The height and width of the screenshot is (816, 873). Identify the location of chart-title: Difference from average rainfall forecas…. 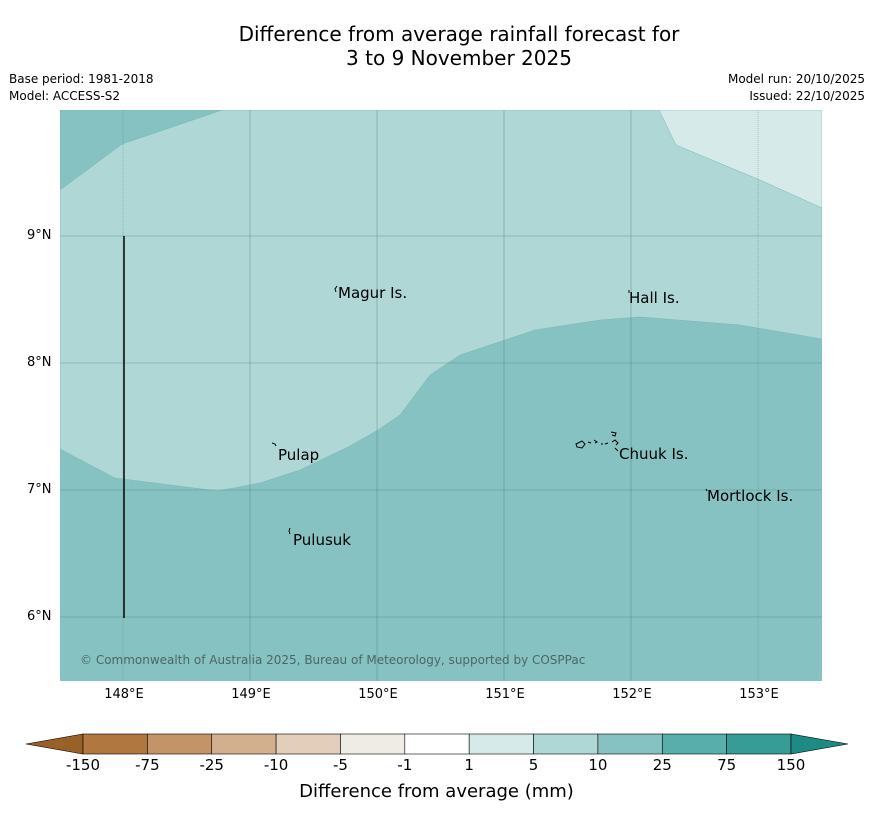
(436, 46).